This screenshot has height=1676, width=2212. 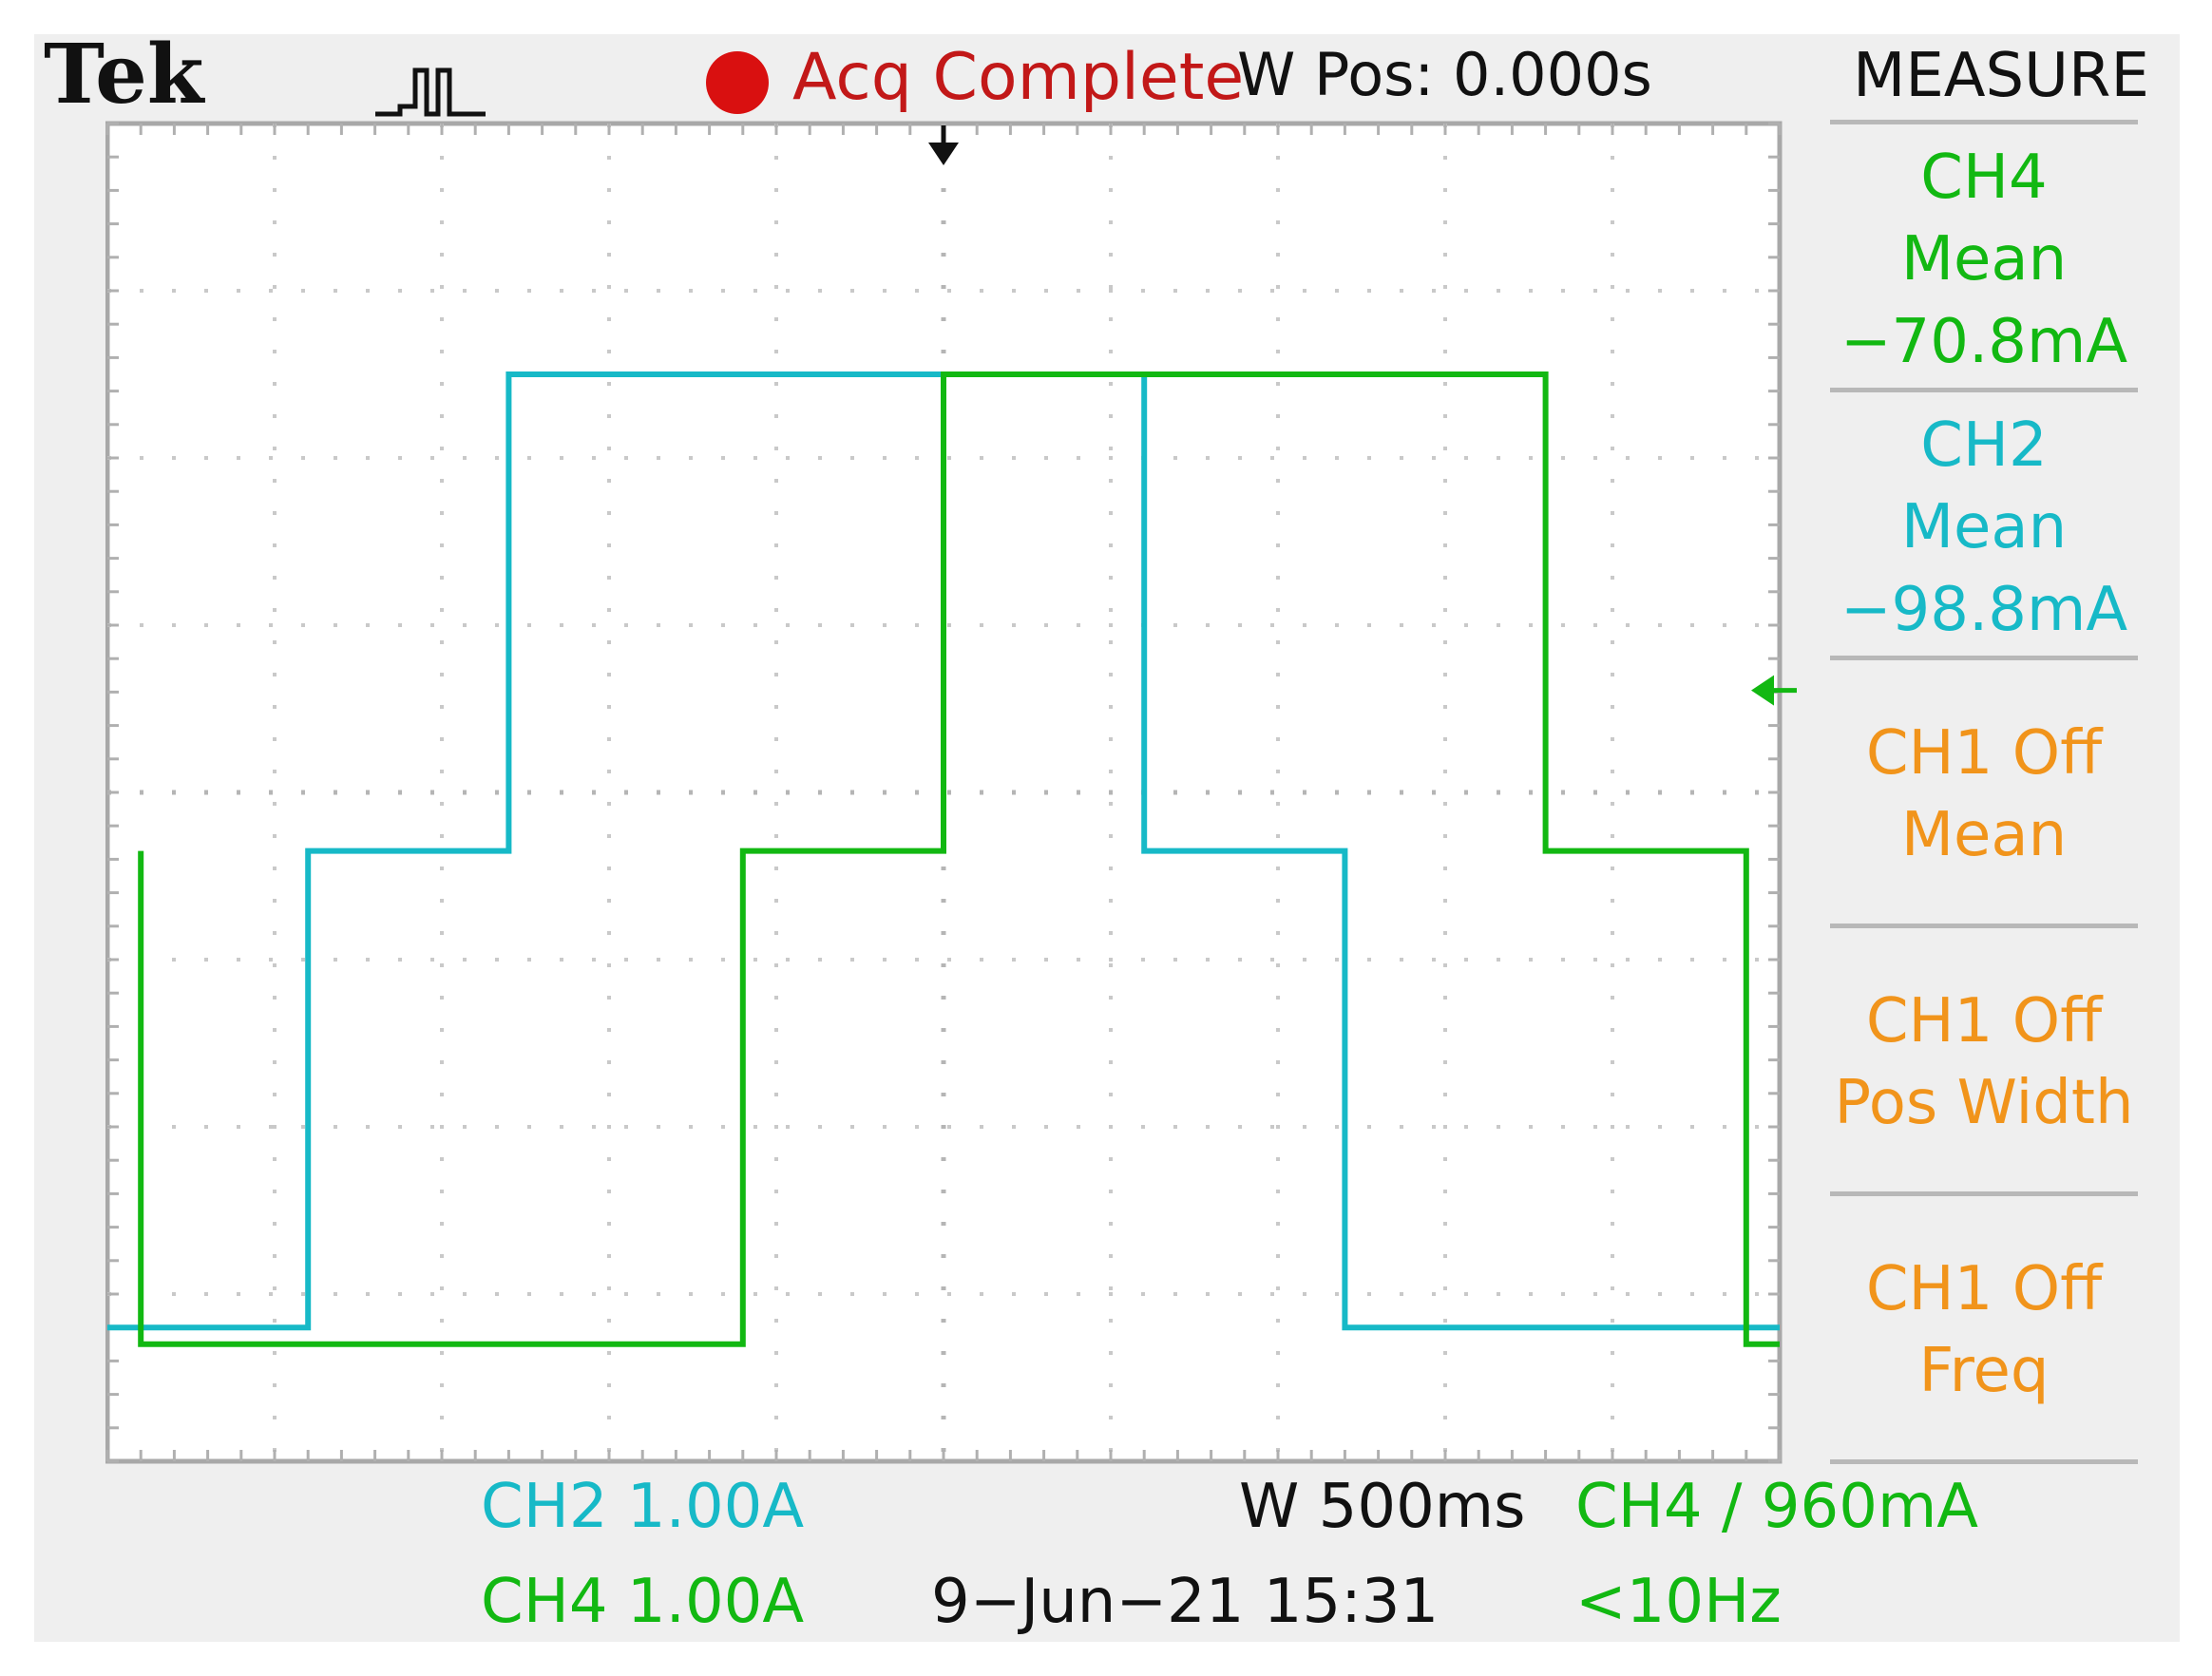 What do you see at coordinates (1984, 445) in the screenshot?
I see `measure-line1: CH2` at bounding box center [1984, 445].